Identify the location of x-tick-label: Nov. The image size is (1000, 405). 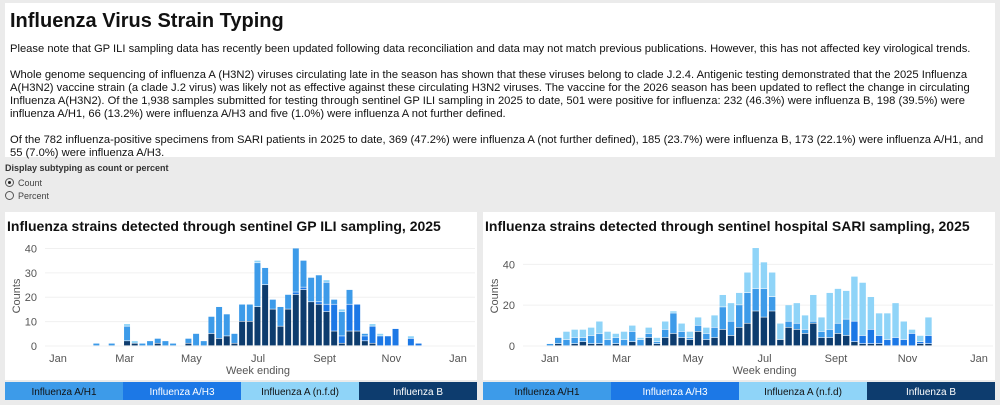
(908, 359).